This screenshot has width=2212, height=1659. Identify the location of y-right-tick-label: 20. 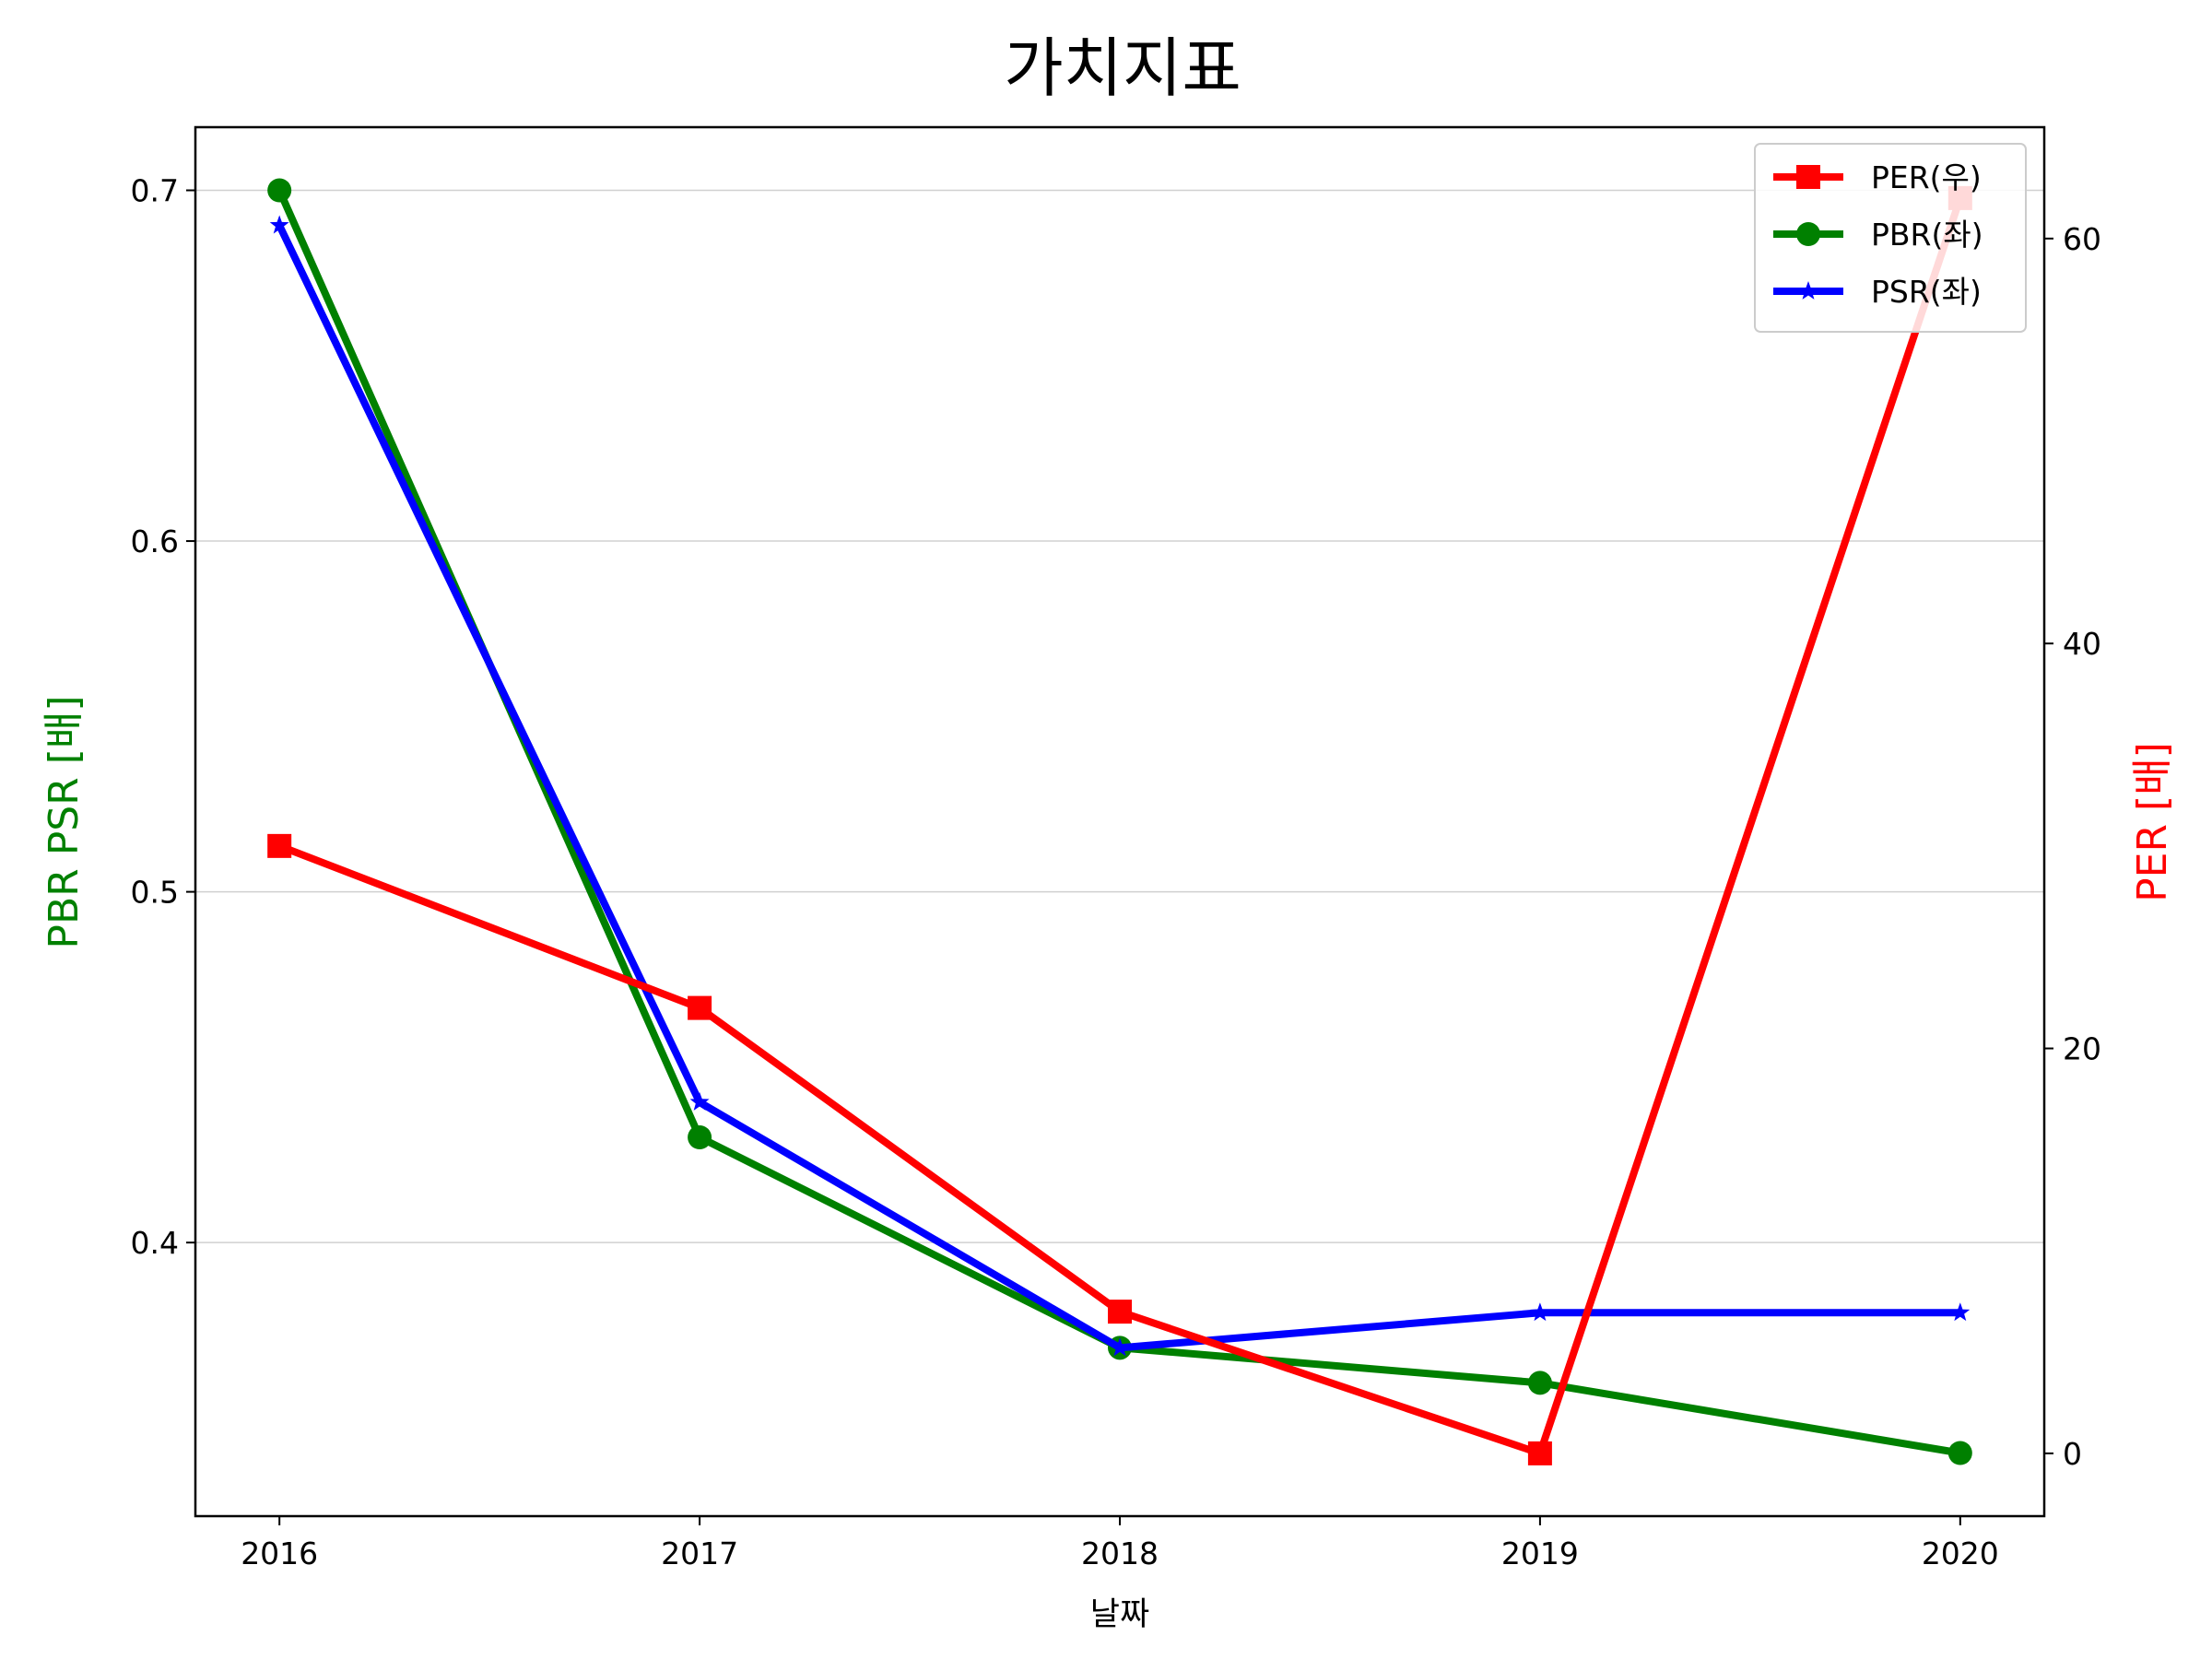
(2082, 1049).